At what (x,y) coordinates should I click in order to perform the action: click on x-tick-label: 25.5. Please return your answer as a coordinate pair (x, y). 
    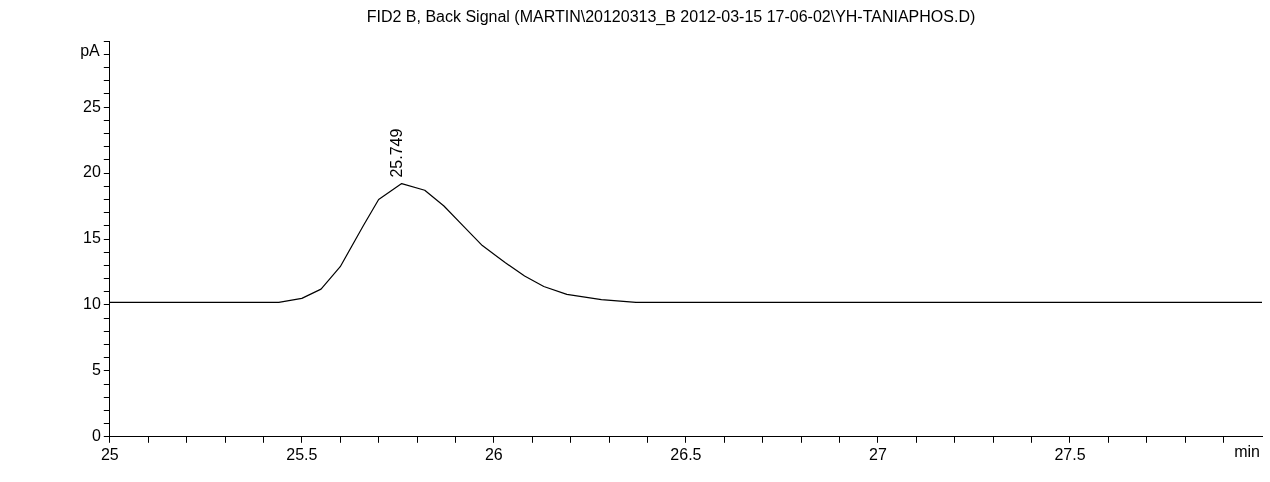
    Looking at the image, I should click on (302, 454).